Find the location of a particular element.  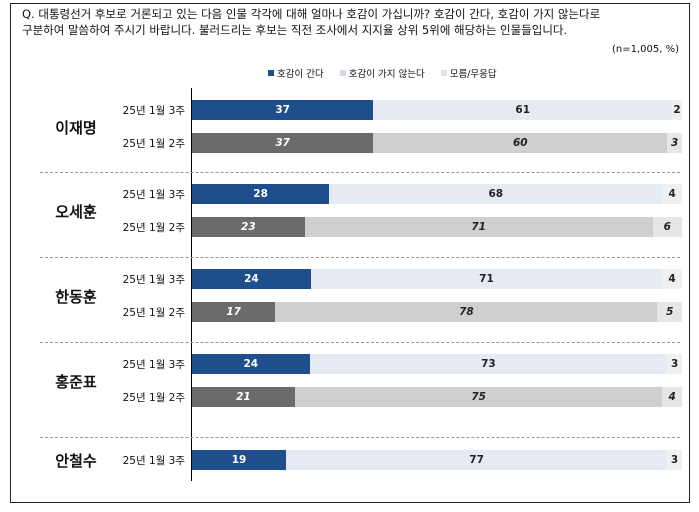

legend-label-like: 호감이 간다 is located at coordinates (300, 74).